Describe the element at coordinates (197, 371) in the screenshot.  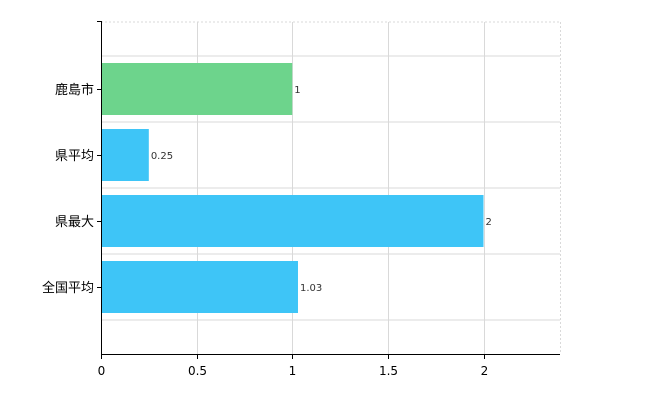
I see `x-tick-label: 0.5` at that location.